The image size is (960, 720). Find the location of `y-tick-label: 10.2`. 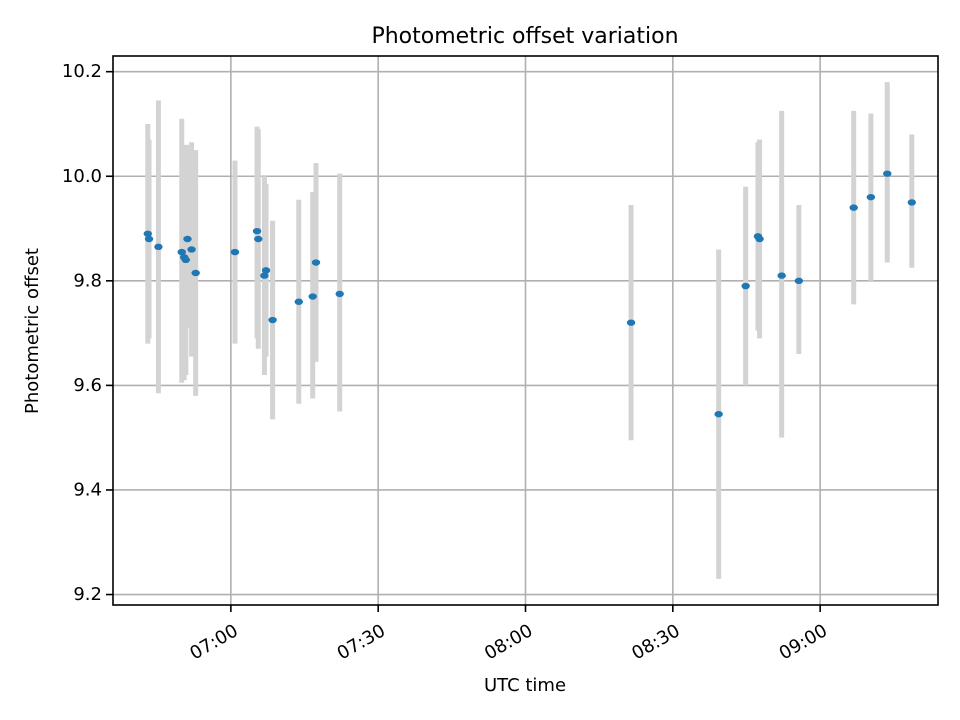

y-tick-label: 10.2 is located at coordinates (82, 71).